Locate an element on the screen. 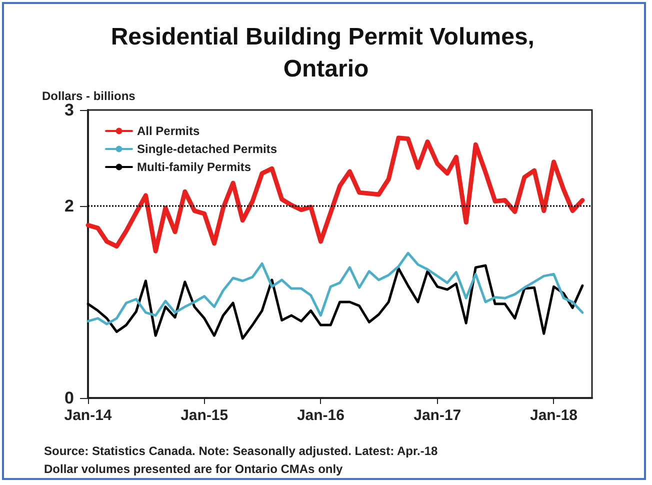 The height and width of the screenshot is (485, 652). x-tick-label: Jan-17 is located at coordinates (438, 415).